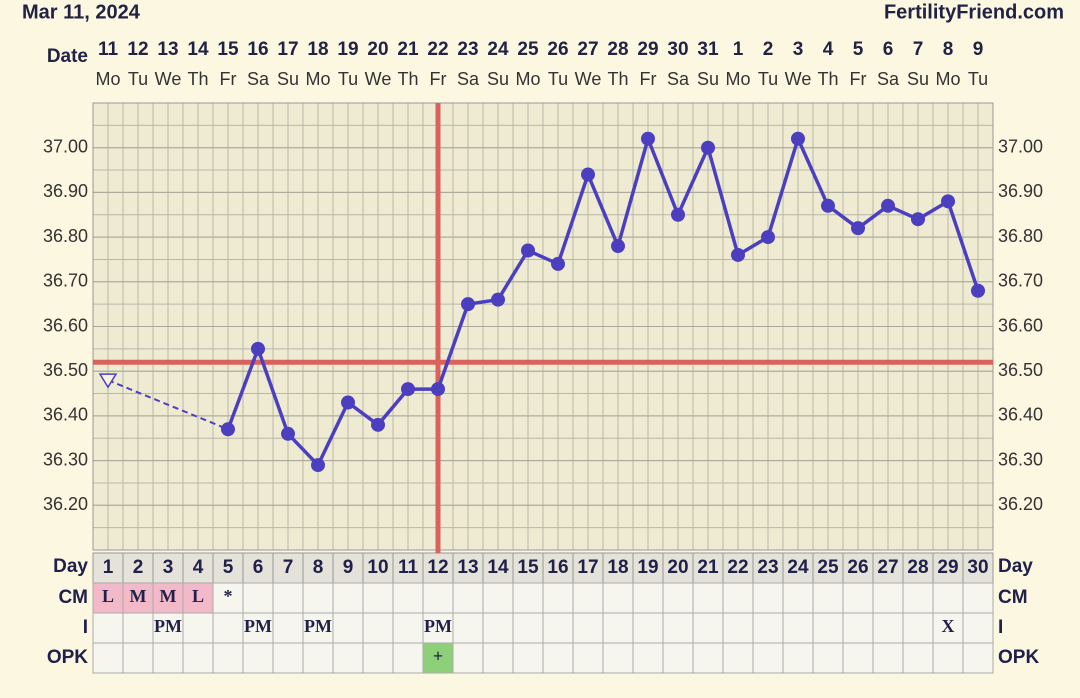 Image resolution: width=1080 pixels, height=698 pixels. I want to click on day-number: 16, so click(557, 567).